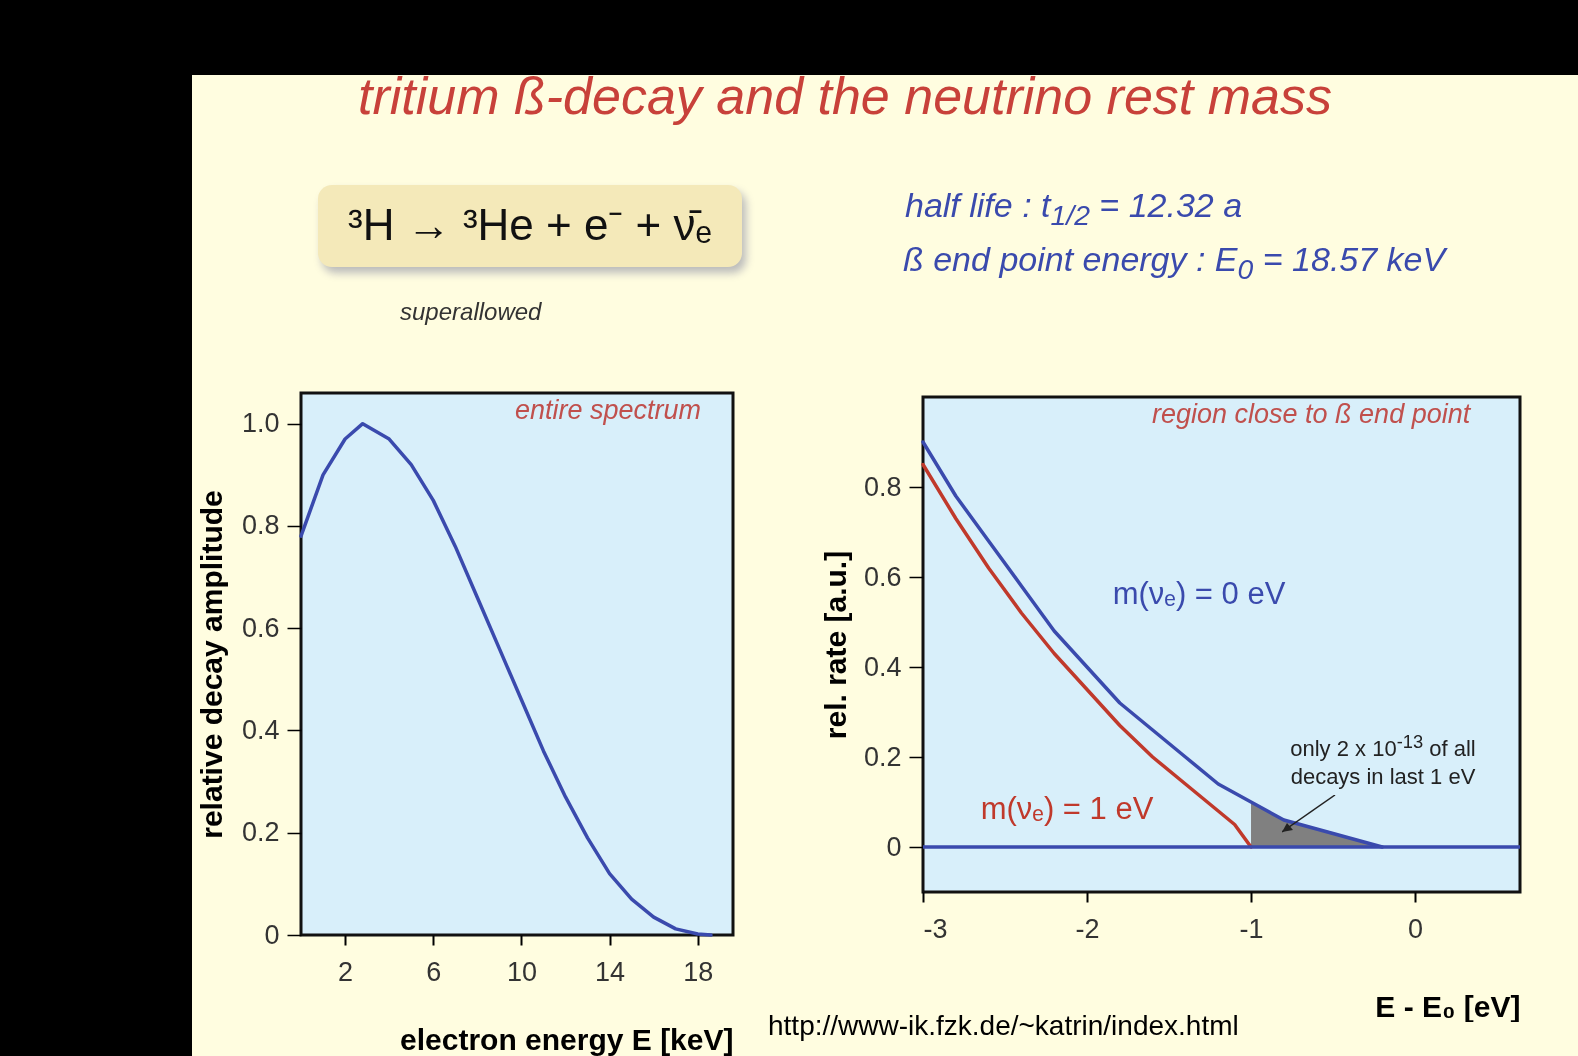 This screenshot has width=1578, height=1056. Describe the element at coordinates (346, 971) in the screenshot. I see `x-tick-label: 2` at that location.